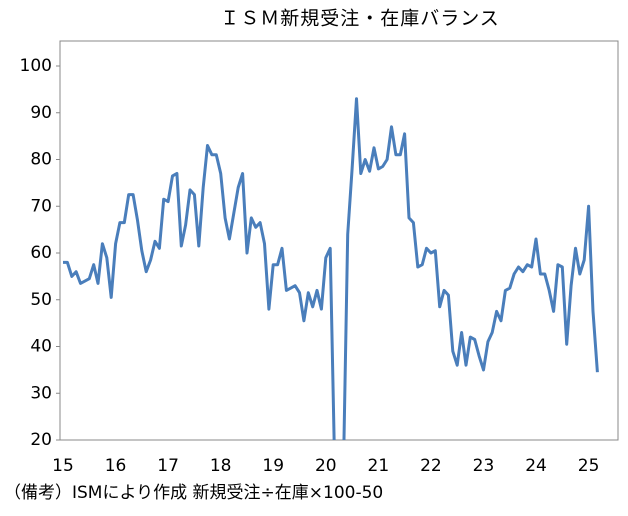 This screenshot has width=628, height=516. Describe the element at coordinates (41, 113) in the screenshot. I see `y-tick-label: 90` at that location.